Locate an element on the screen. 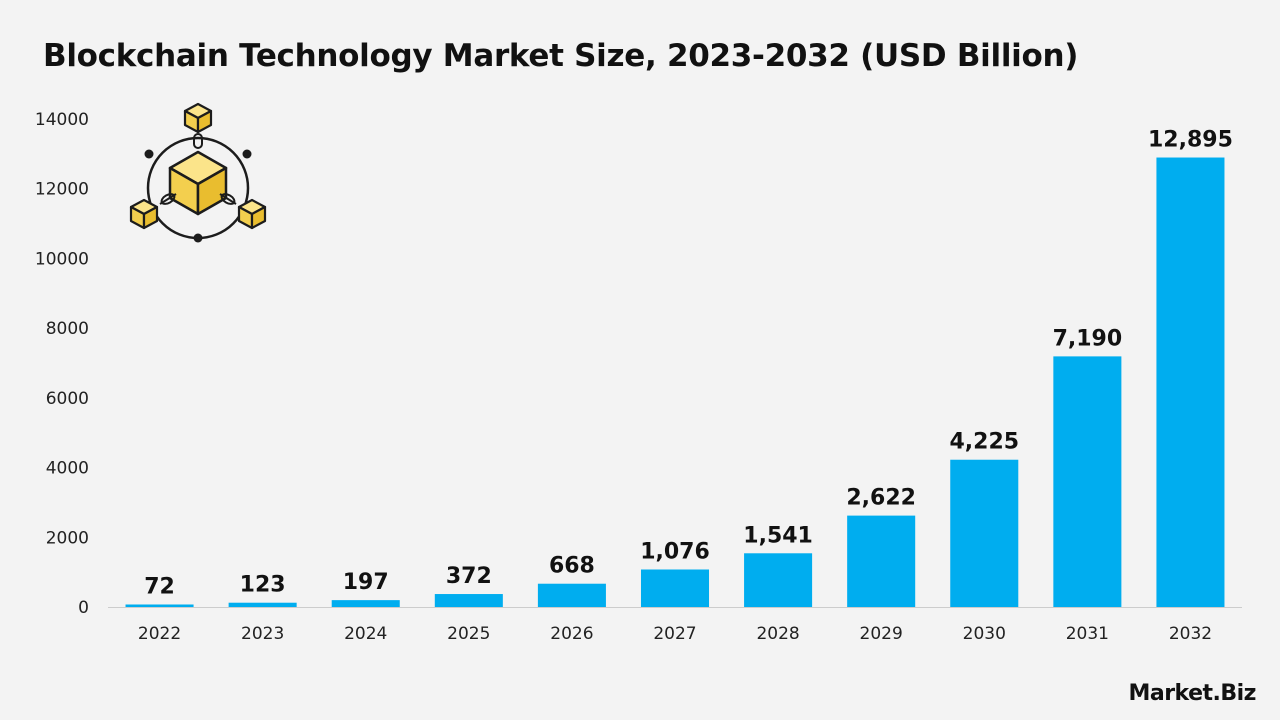 This screenshot has width=1280, height=720. x-tick-label-2029: 2029 is located at coordinates (881, 634).